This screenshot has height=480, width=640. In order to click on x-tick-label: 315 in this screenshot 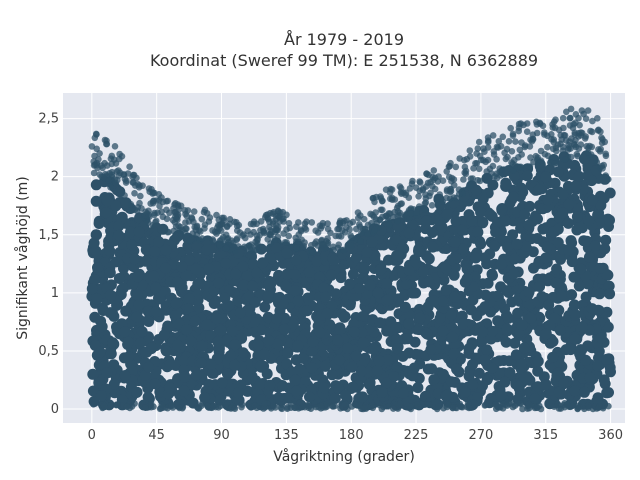, I will do `click(545, 435)`.